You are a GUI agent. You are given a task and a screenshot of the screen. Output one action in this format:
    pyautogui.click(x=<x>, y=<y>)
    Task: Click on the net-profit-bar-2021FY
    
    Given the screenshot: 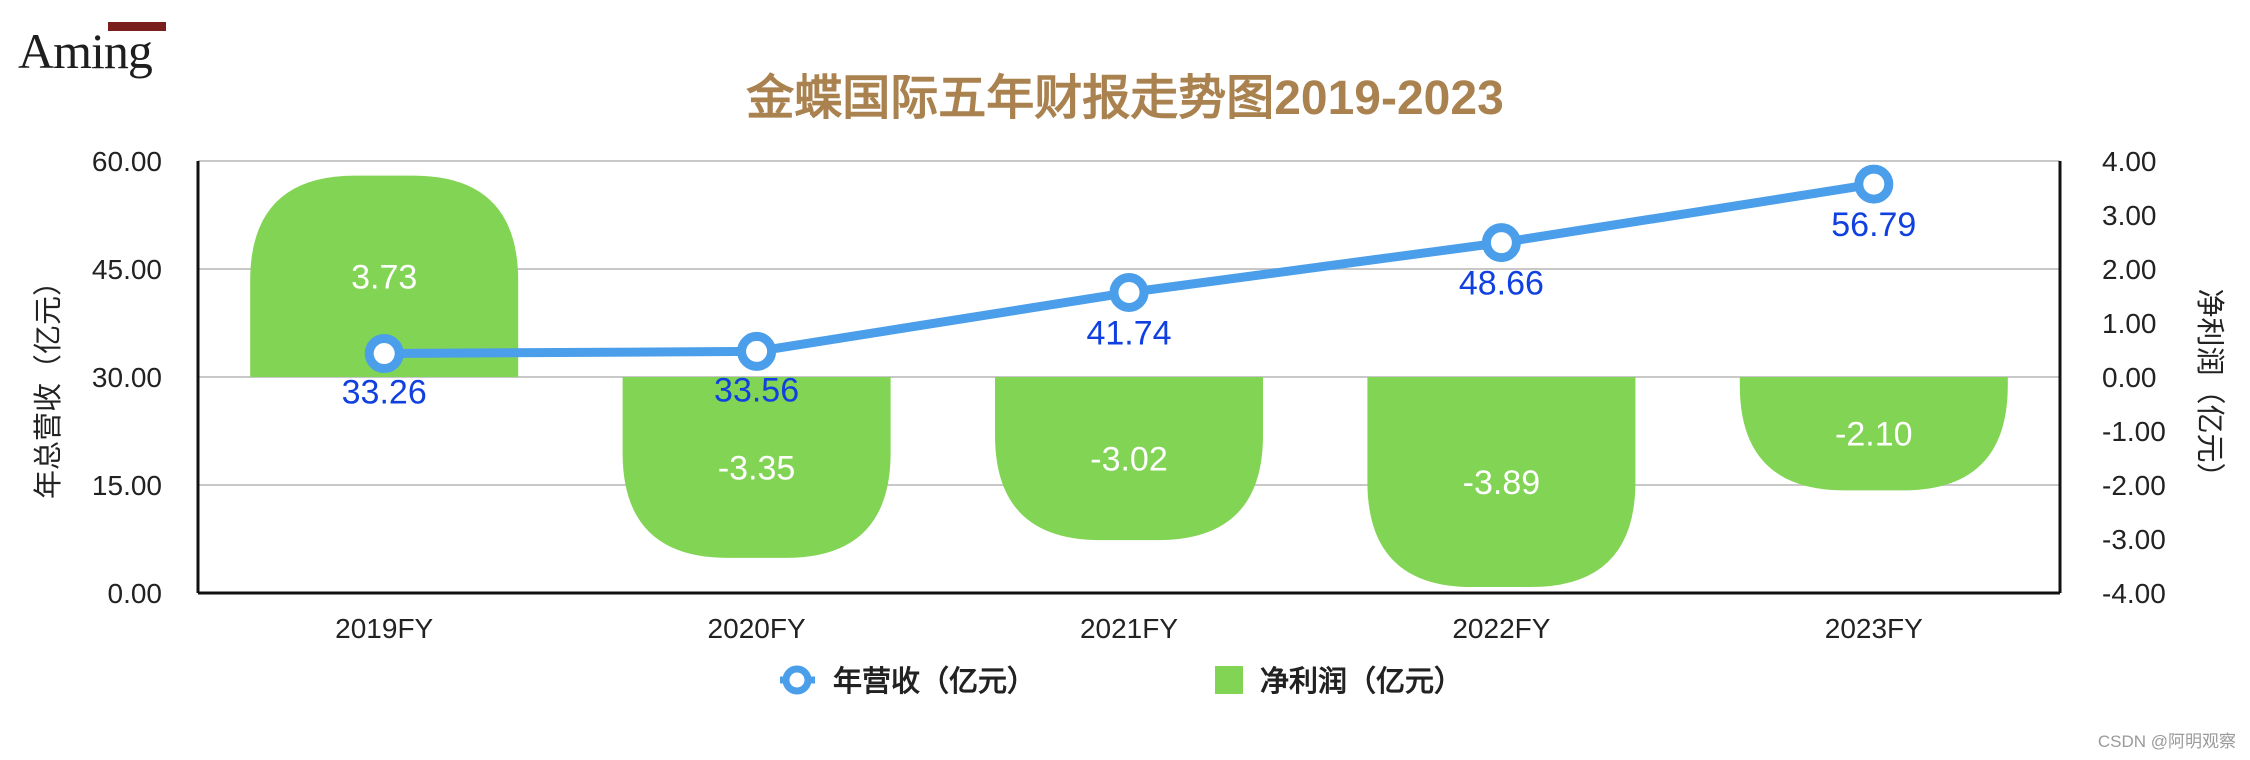 What is the action you would take?
    pyautogui.click(x=1129, y=459)
    